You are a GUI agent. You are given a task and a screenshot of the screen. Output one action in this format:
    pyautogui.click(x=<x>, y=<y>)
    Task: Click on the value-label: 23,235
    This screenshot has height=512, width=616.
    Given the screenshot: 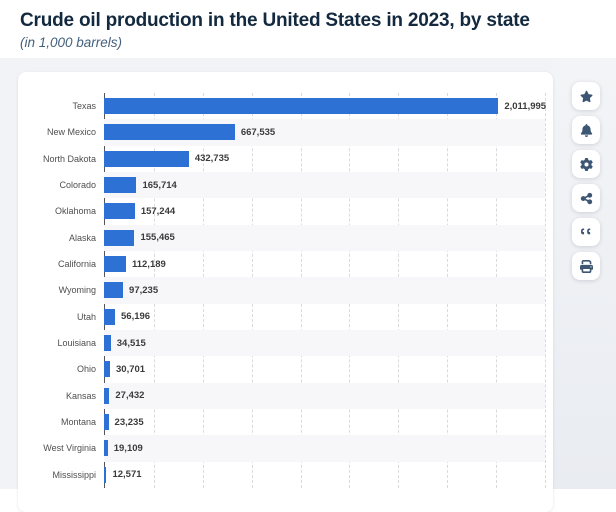 What is the action you would take?
    pyautogui.click(x=129, y=422)
    